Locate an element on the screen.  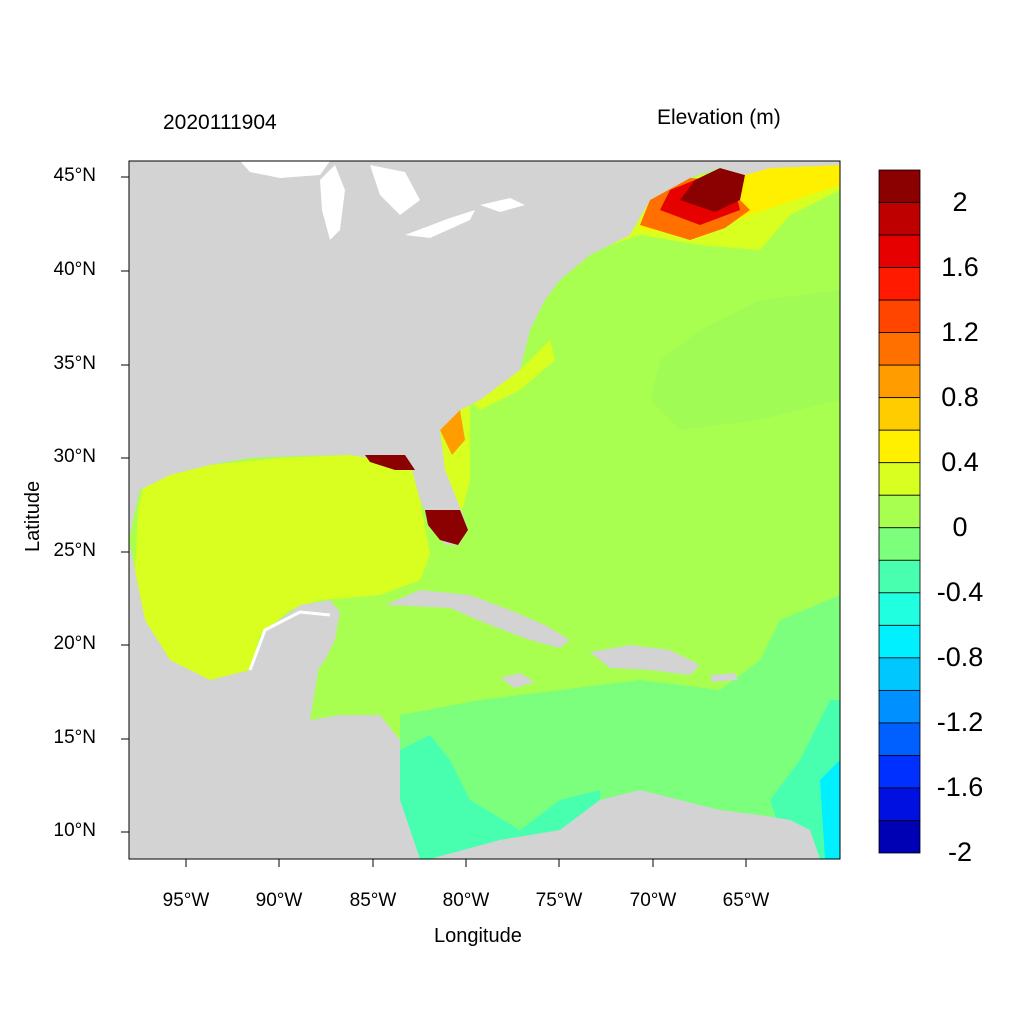
x-tick-label: 90°W is located at coordinates (279, 900).